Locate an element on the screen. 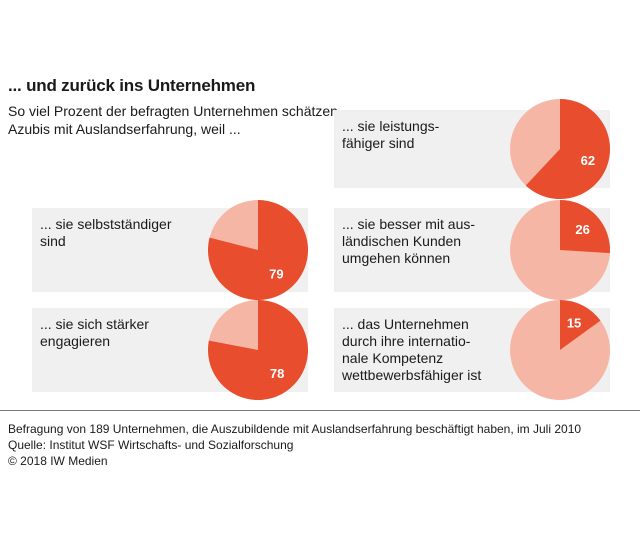 Image resolution: width=640 pixels, height=544 pixels. pie-panel: ... sie selbstständiger sind 79 is located at coordinates (170, 250).